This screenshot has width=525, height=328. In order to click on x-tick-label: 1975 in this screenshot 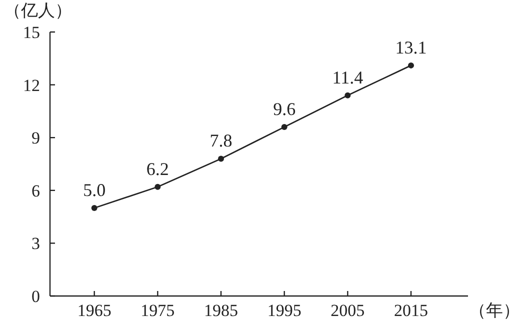, I will do `click(157, 310)`.